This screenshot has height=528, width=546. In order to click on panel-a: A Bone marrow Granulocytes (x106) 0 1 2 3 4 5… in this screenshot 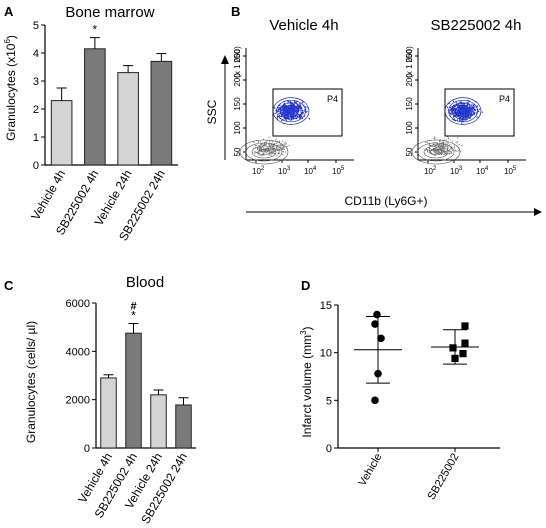, I will do `click(90, 123)`.